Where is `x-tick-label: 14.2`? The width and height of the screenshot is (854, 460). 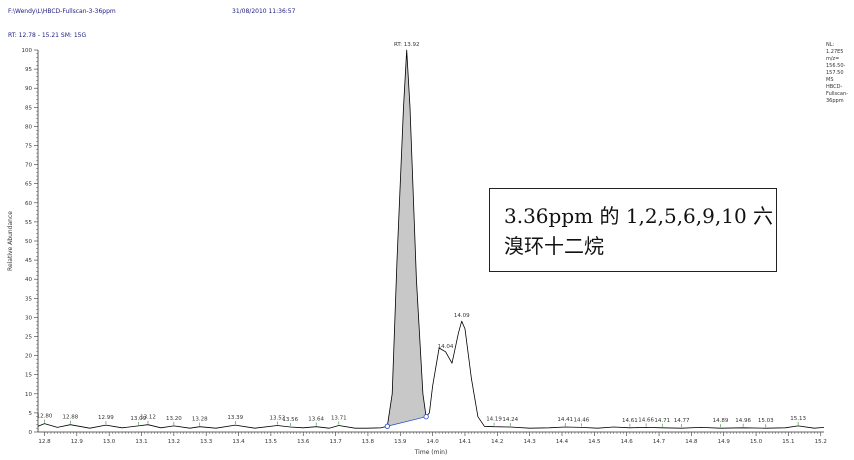 x-tick-label: 14.2 is located at coordinates (497, 442).